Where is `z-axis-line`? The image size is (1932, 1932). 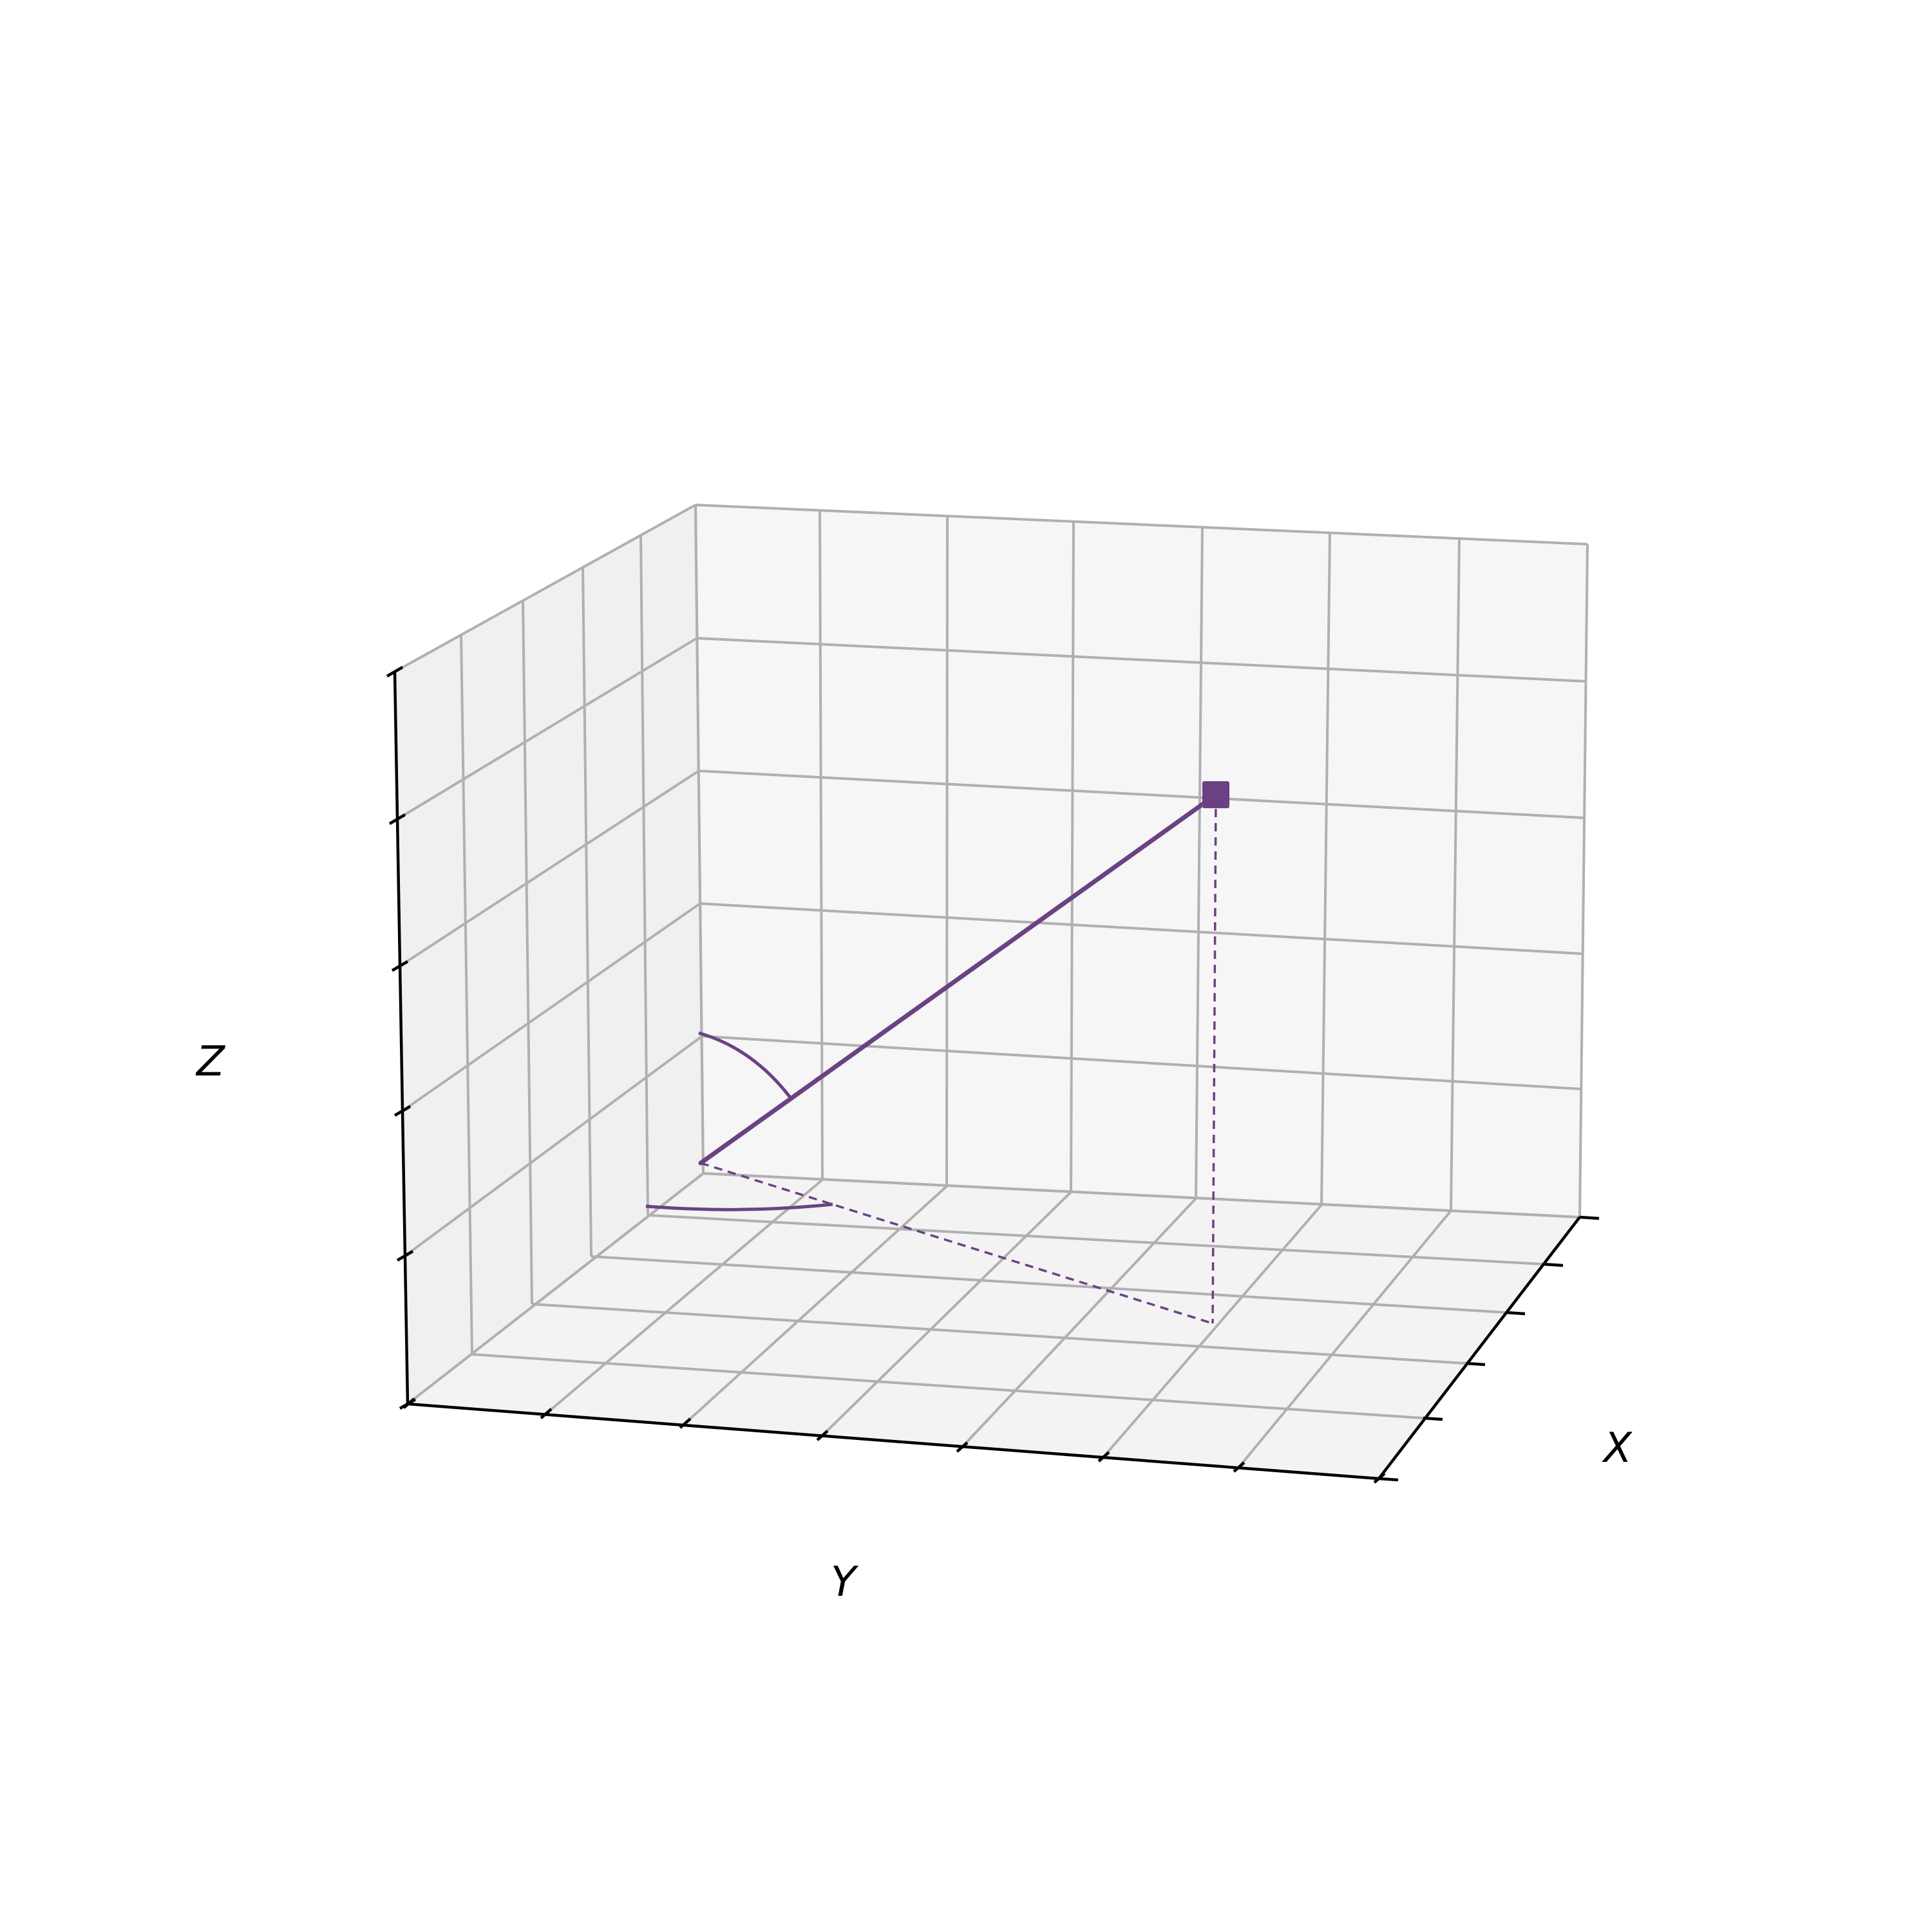 z-axis-line is located at coordinates (401, 1038).